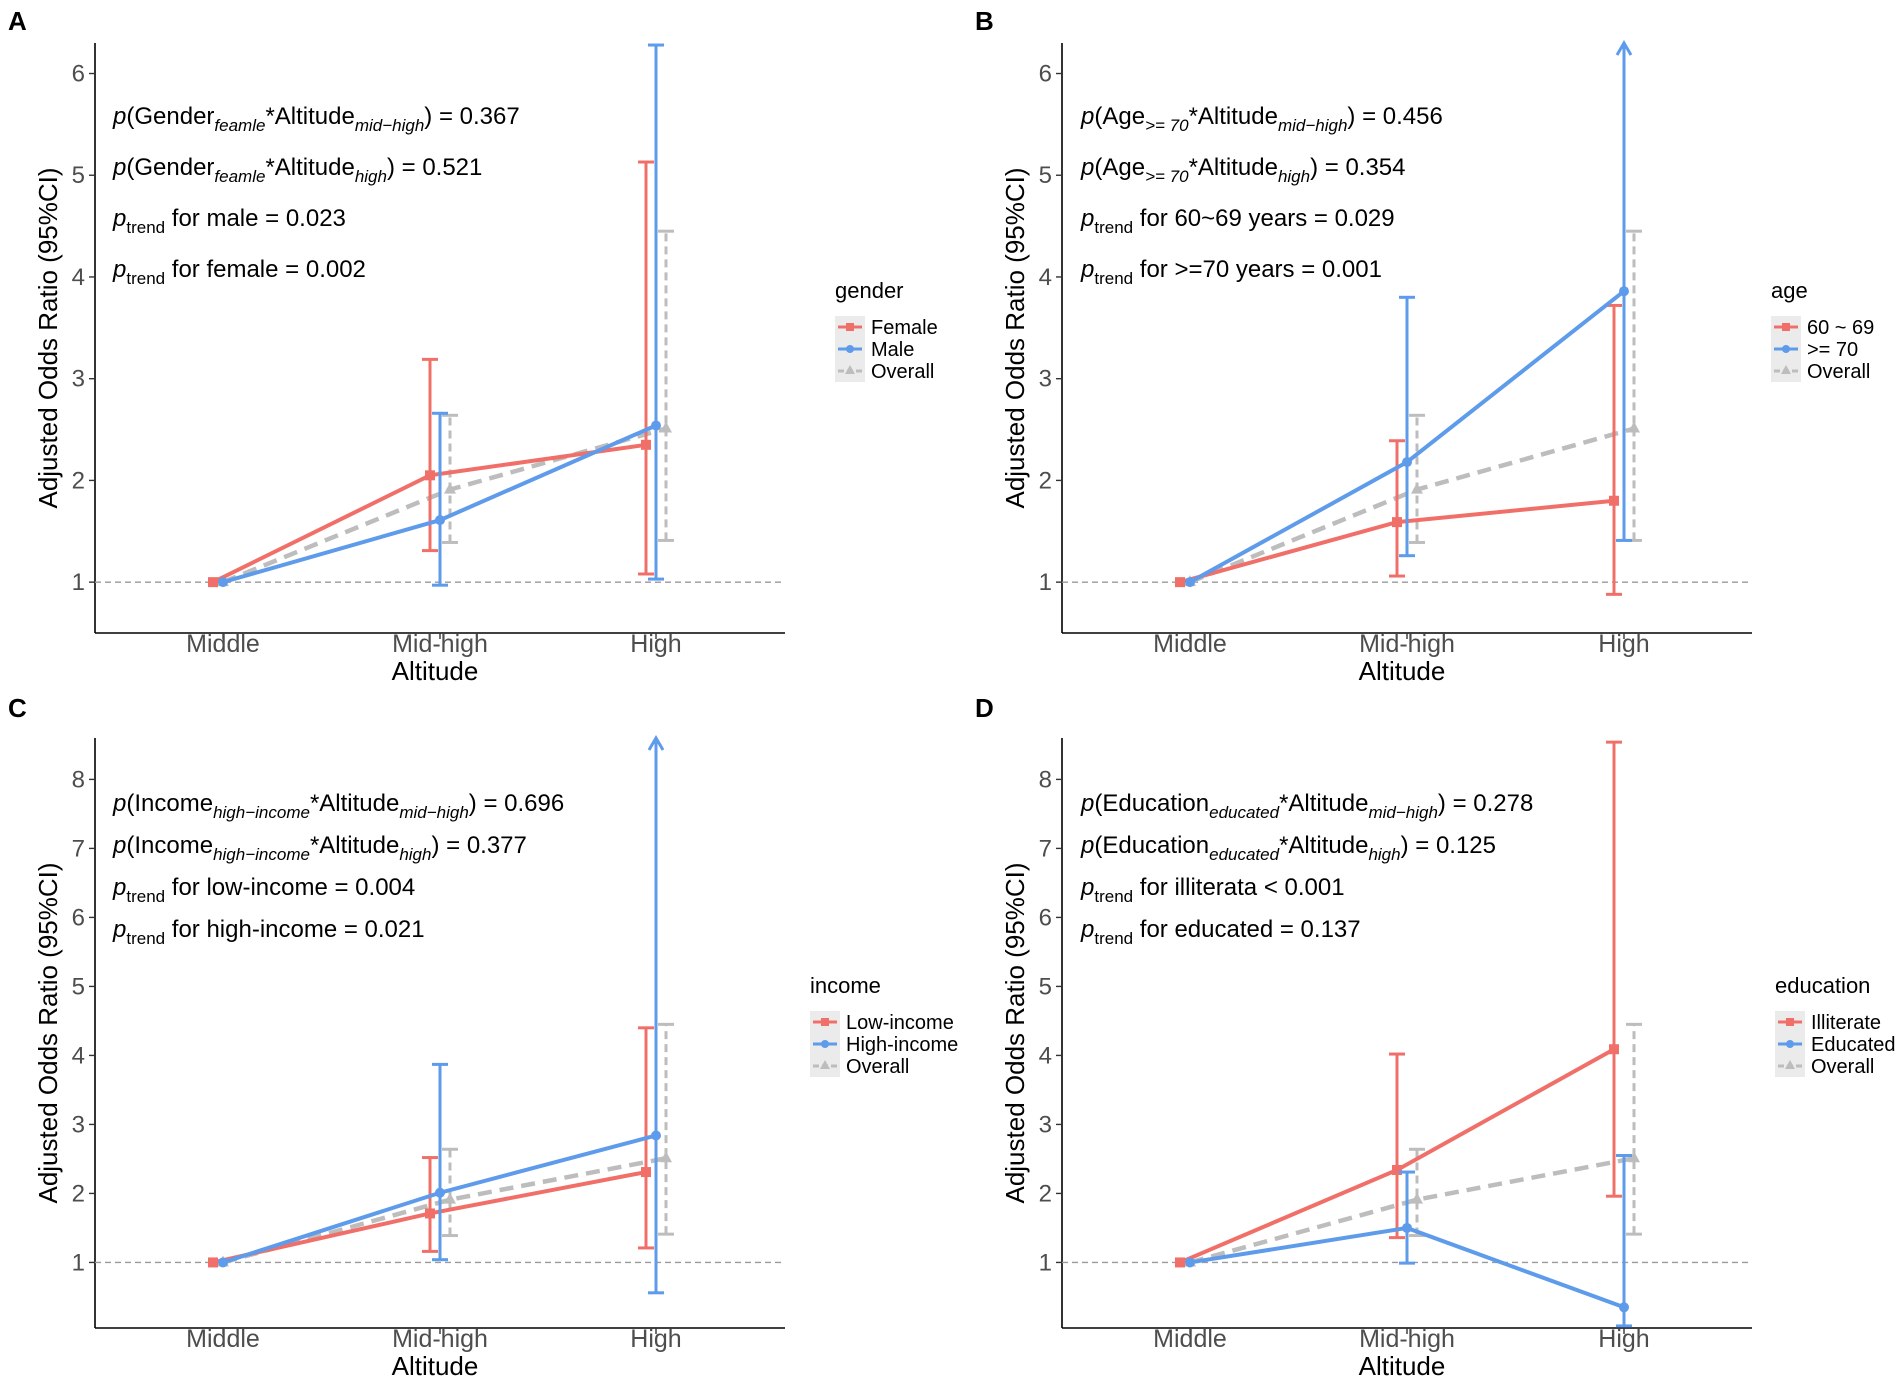 The image size is (1902, 1385). Describe the element at coordinates (17, 21) in the screenshot. I see `panel-letter: A` at that location.